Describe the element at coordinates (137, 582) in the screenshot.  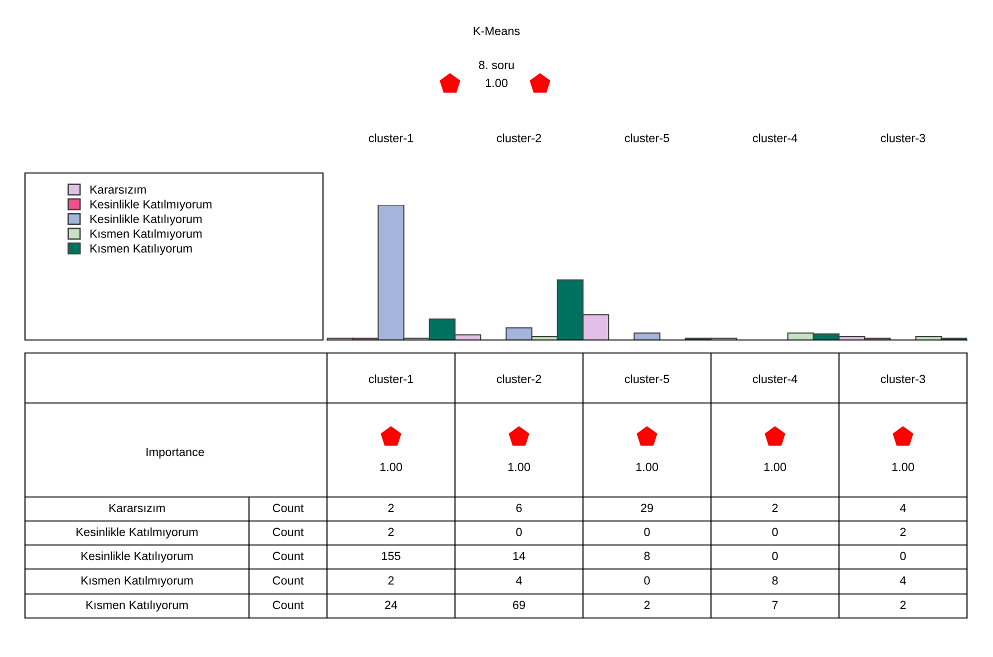
I see `text: Kısmen Katılmıyorum` at that location.